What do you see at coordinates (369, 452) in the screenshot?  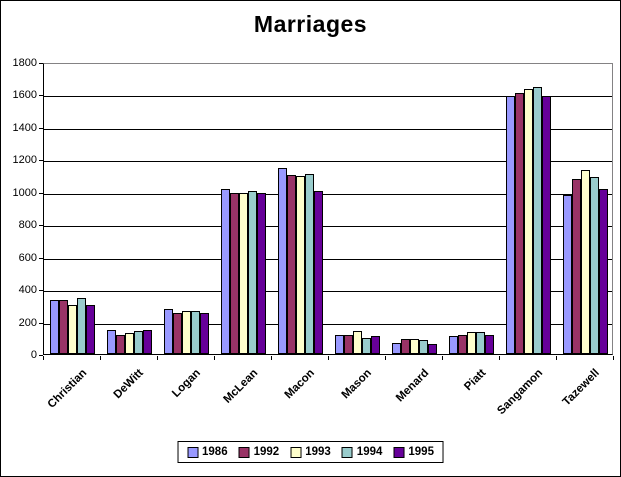 I see `legend-label-1994: 1994` at bounding box center [369, 452].